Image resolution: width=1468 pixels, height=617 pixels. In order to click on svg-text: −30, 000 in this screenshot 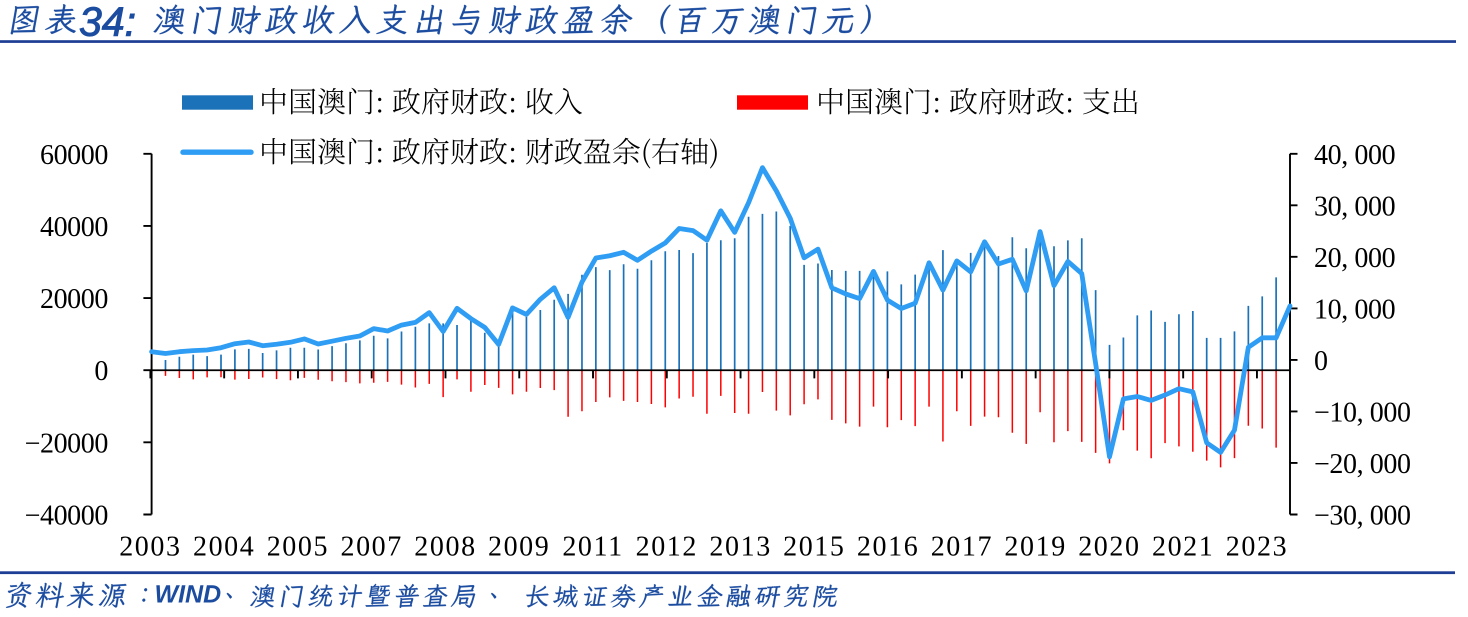, I will do `click(1362, 516)`.